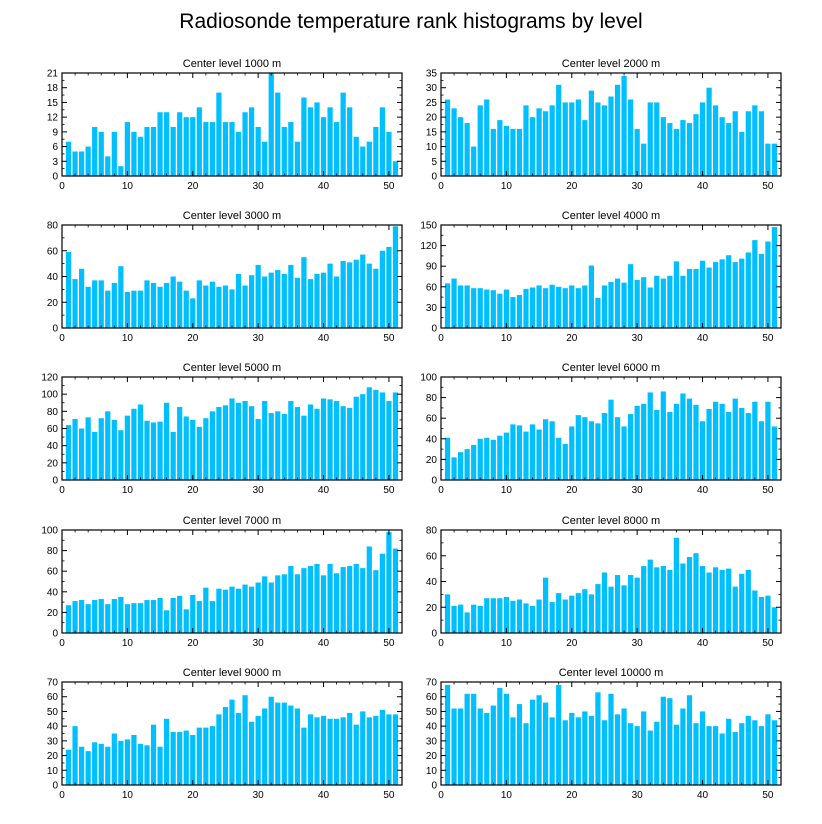 The width and height of the screenshot is (822, 824). I want to click on y-tick-label: 6, so click(55, 147).